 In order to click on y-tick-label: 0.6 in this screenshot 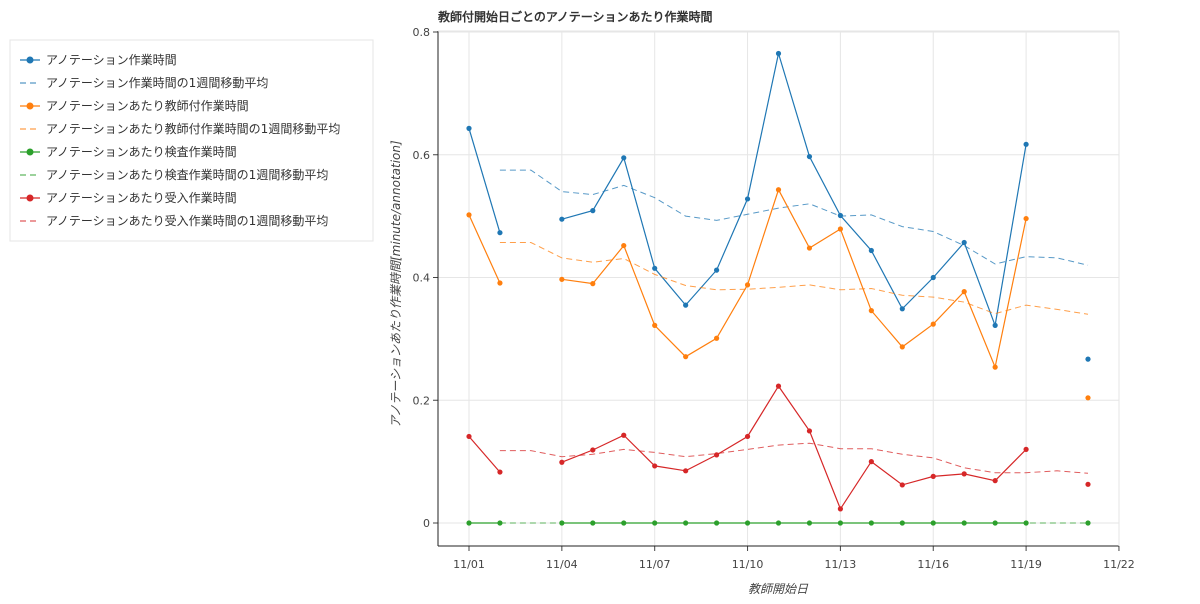, I will do `click(422, 155)`.